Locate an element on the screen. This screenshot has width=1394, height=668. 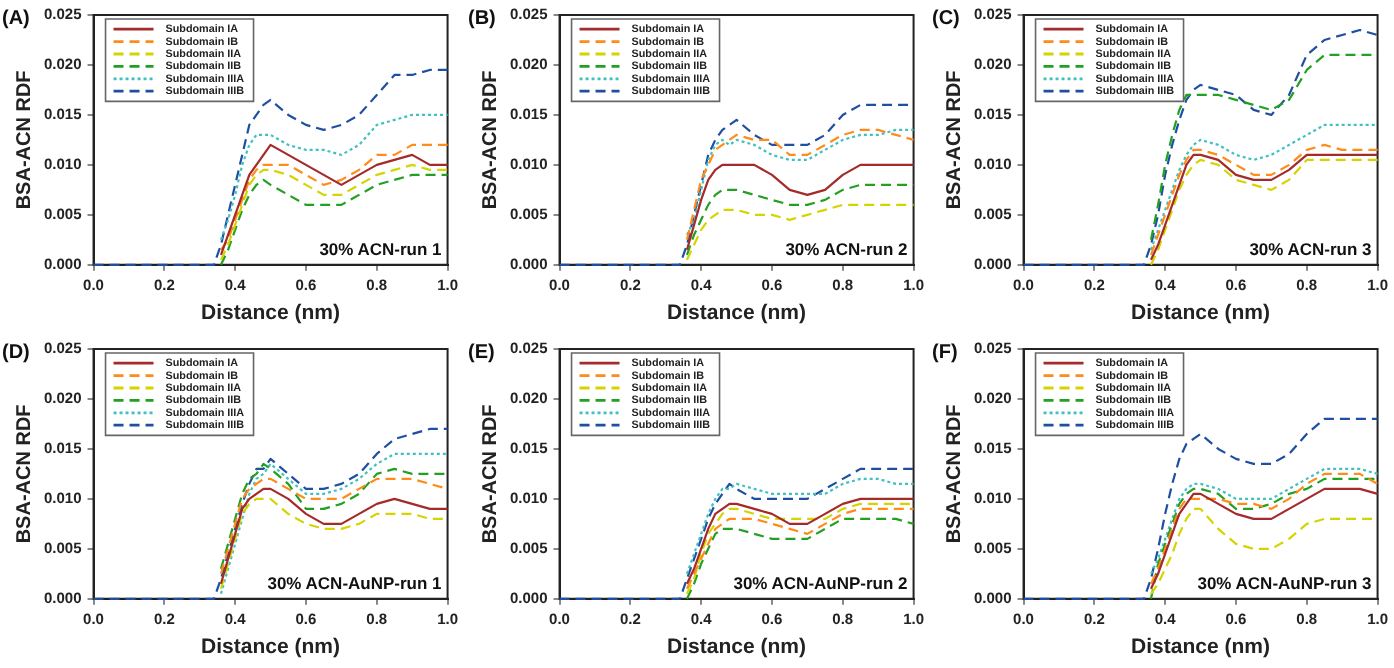
chart-title: (B) is located at coordinates (481, 18).